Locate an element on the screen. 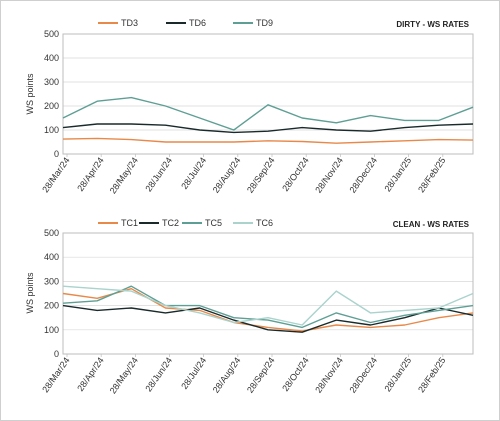 This screenshot has width=500, height=421. chart-title: CLEAN - WS RATES is located at coordinates (431, 224).